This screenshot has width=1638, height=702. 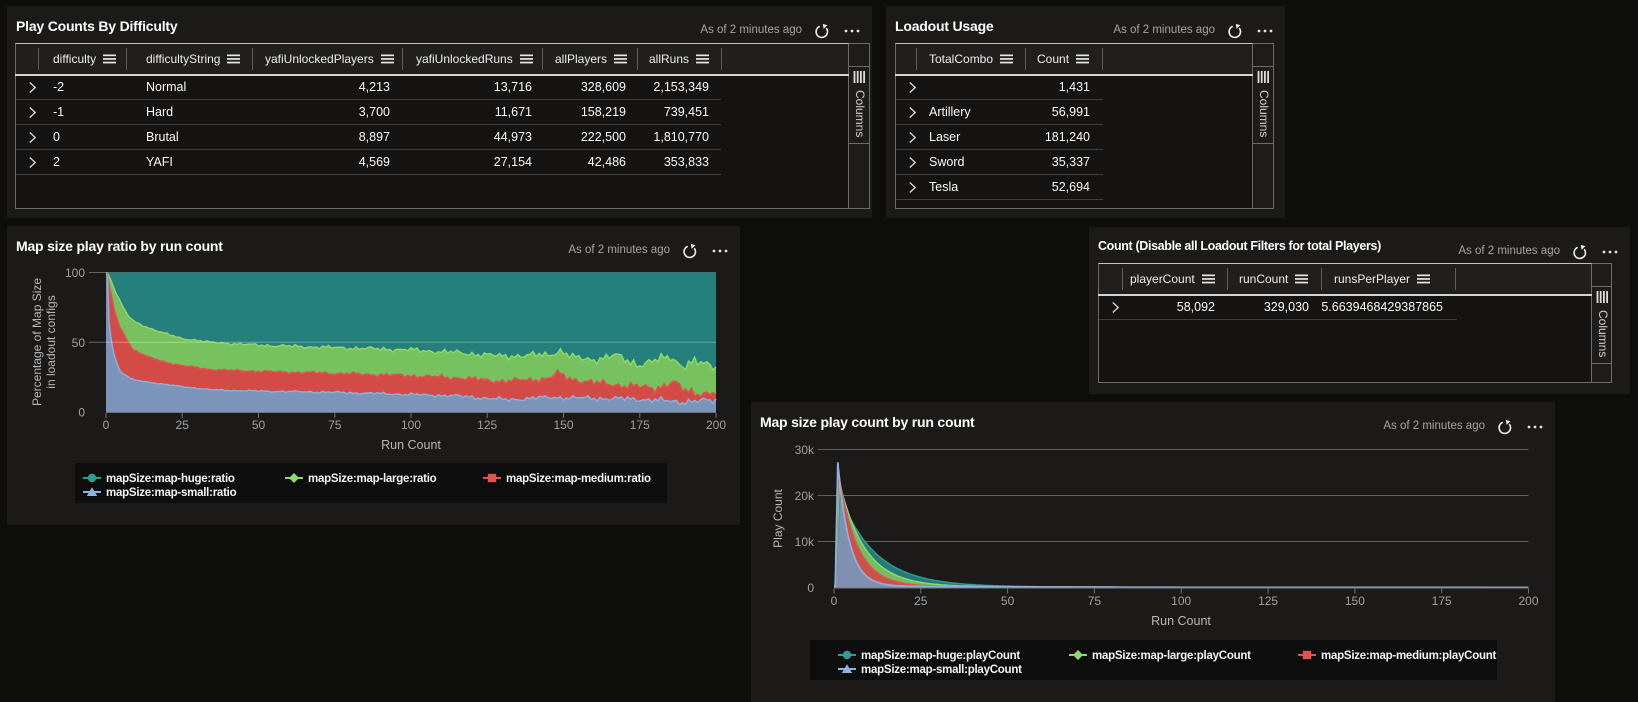 What do you see at coordinates (37, 342) in the screenshot?
I see `svg-text: Percentage of Map Size` at bounding box center [37, 342].